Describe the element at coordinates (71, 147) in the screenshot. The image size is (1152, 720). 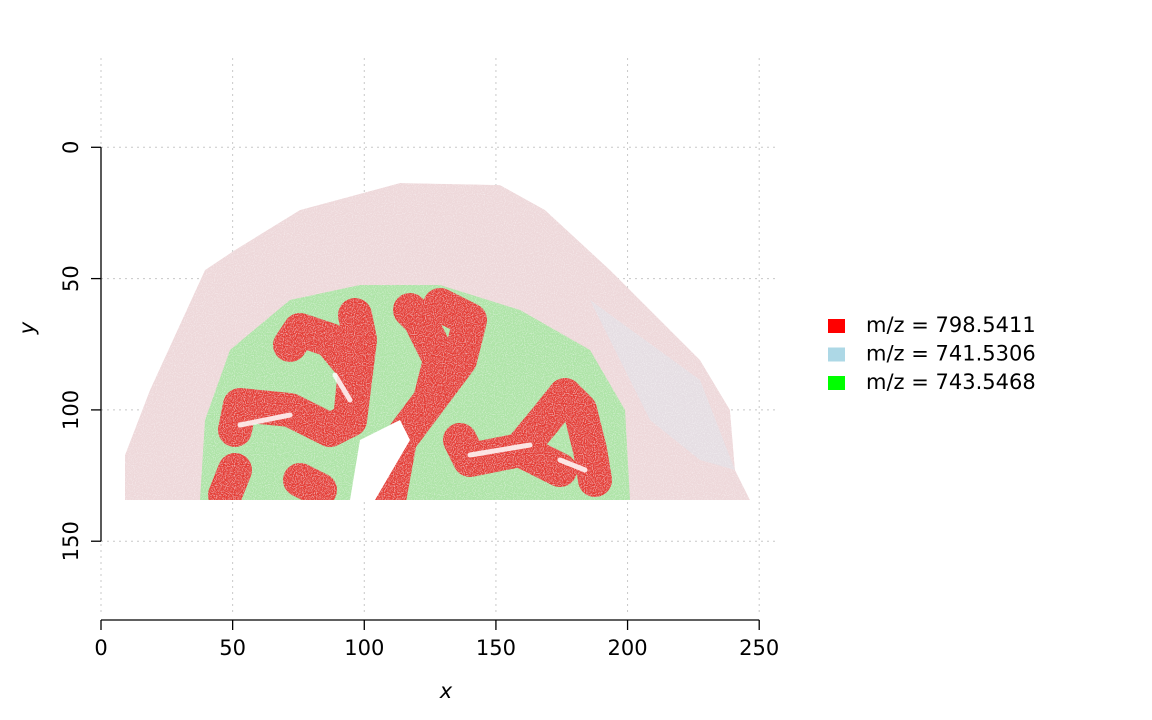
I see `y-tick-label: 0` at that location.